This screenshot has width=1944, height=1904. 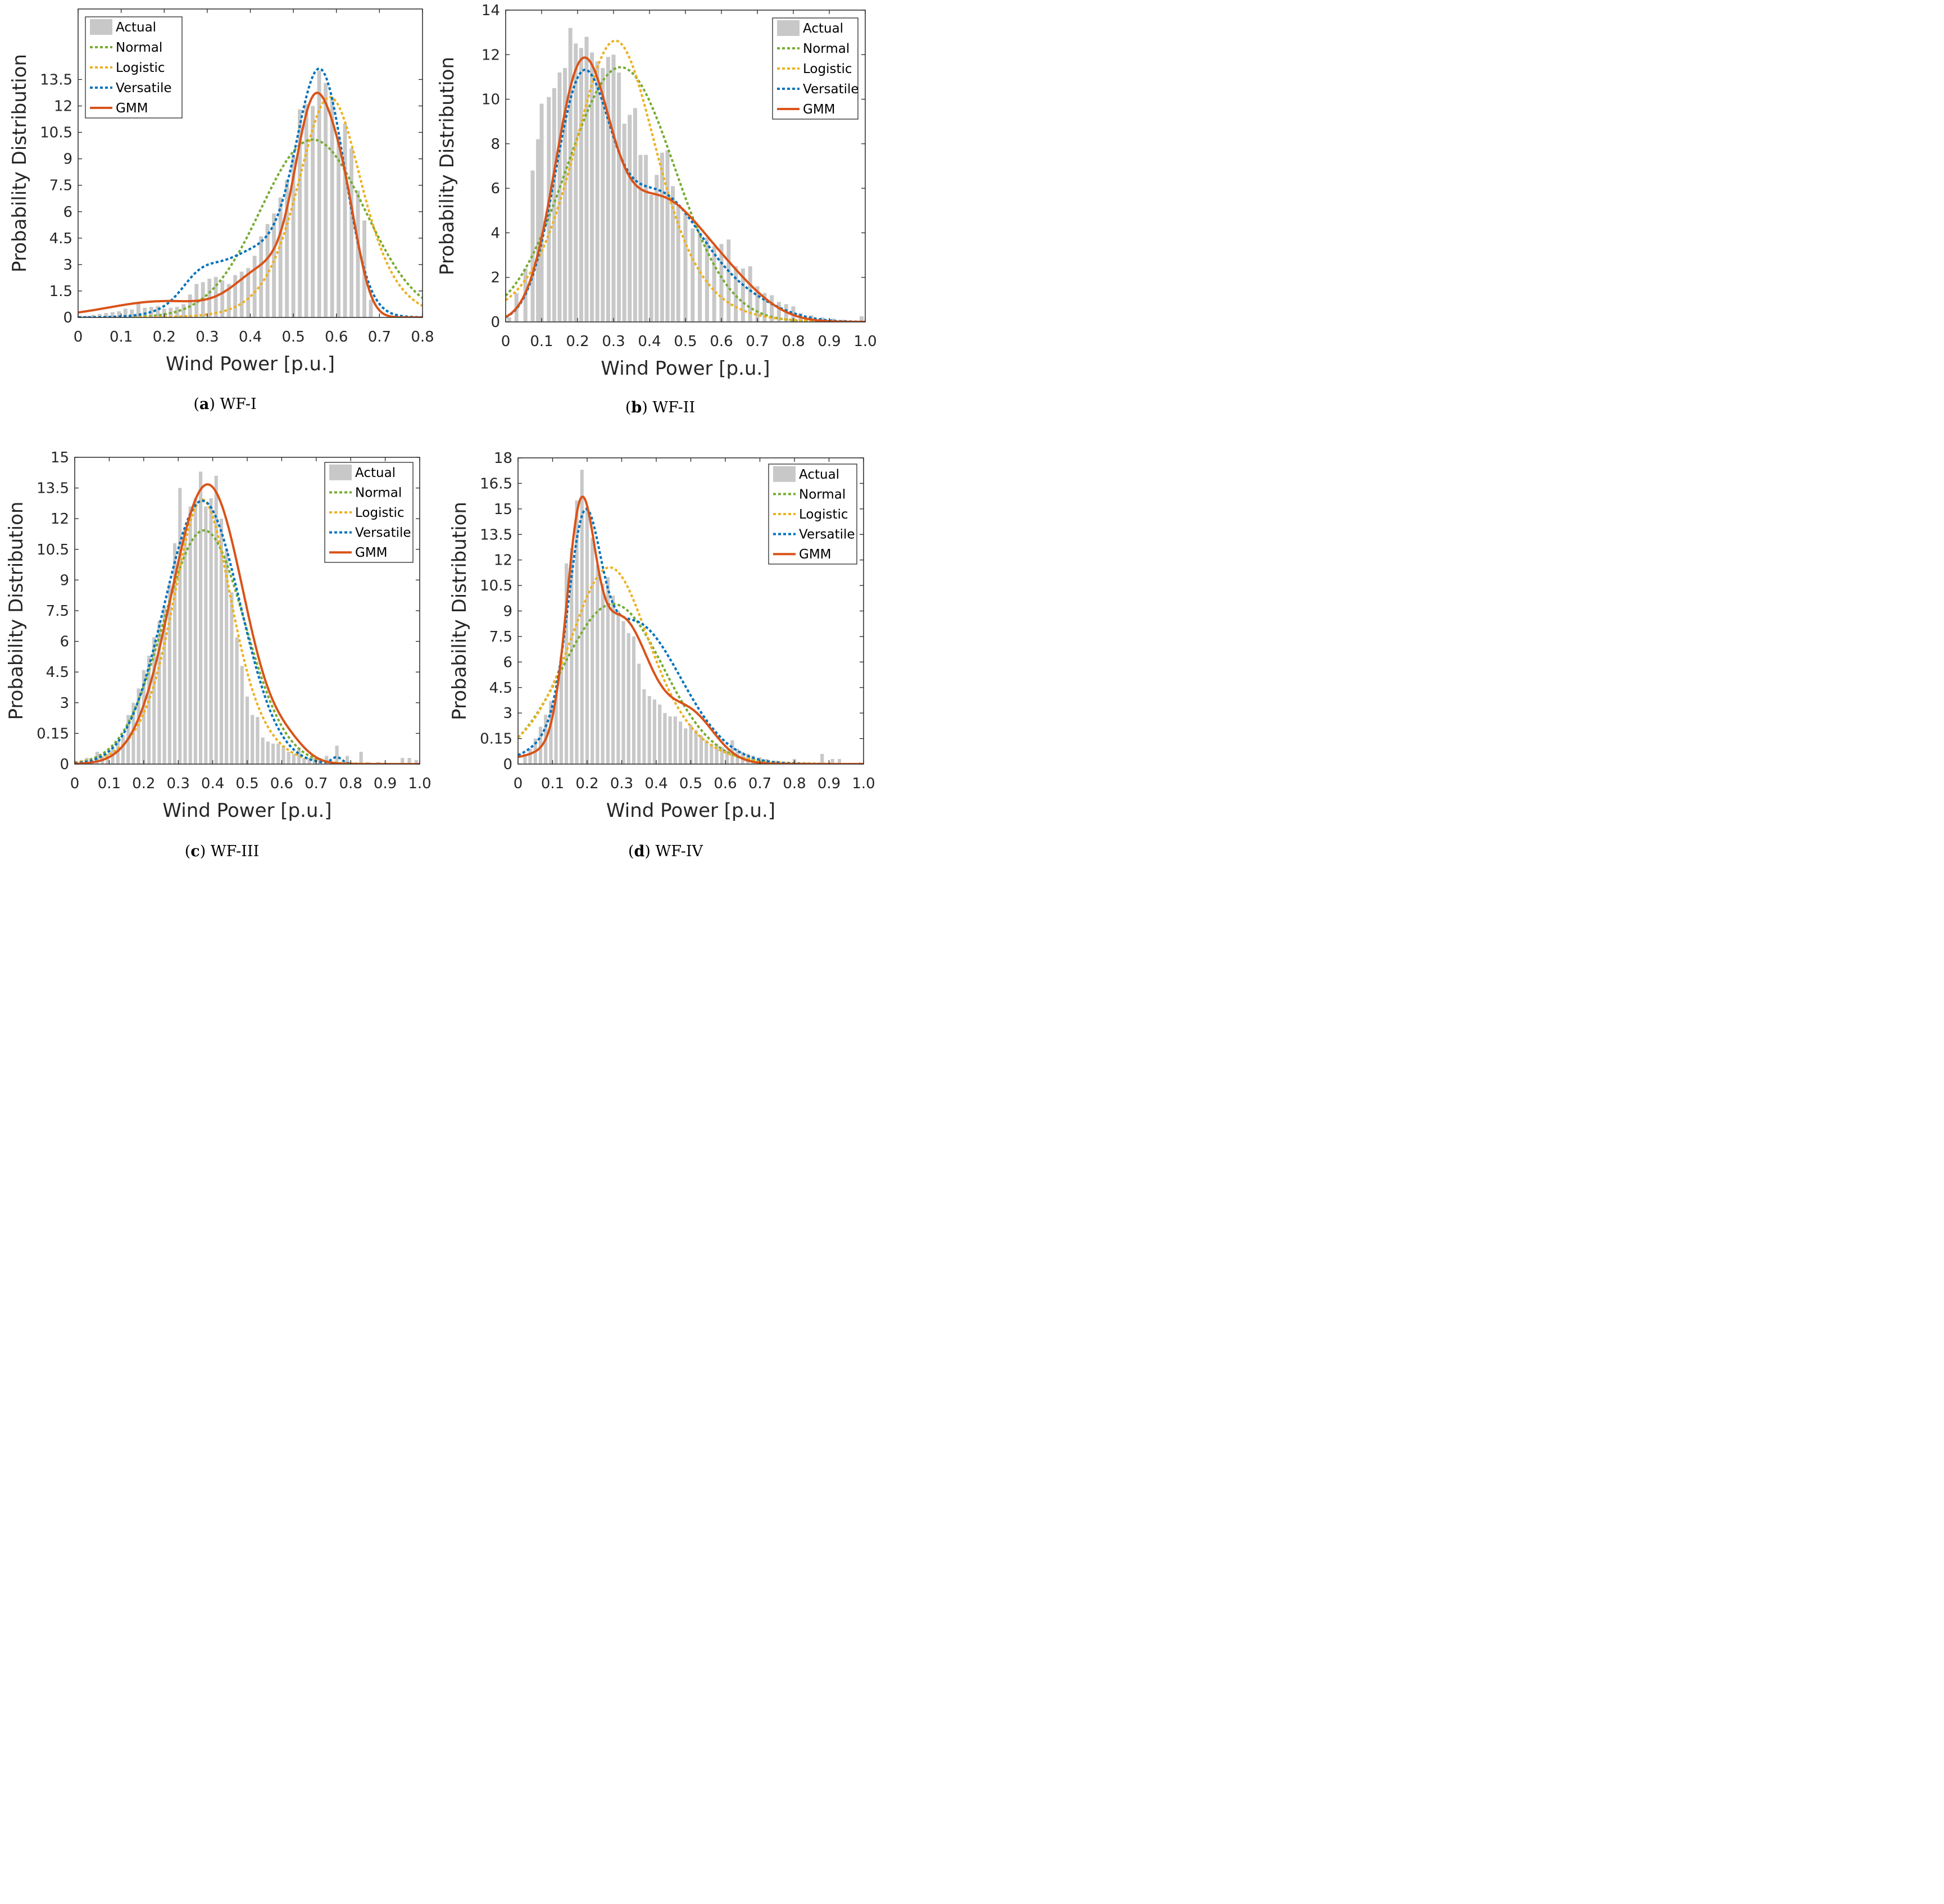 I want to click on y-tick-label: 14, so click(x=491, y=10).